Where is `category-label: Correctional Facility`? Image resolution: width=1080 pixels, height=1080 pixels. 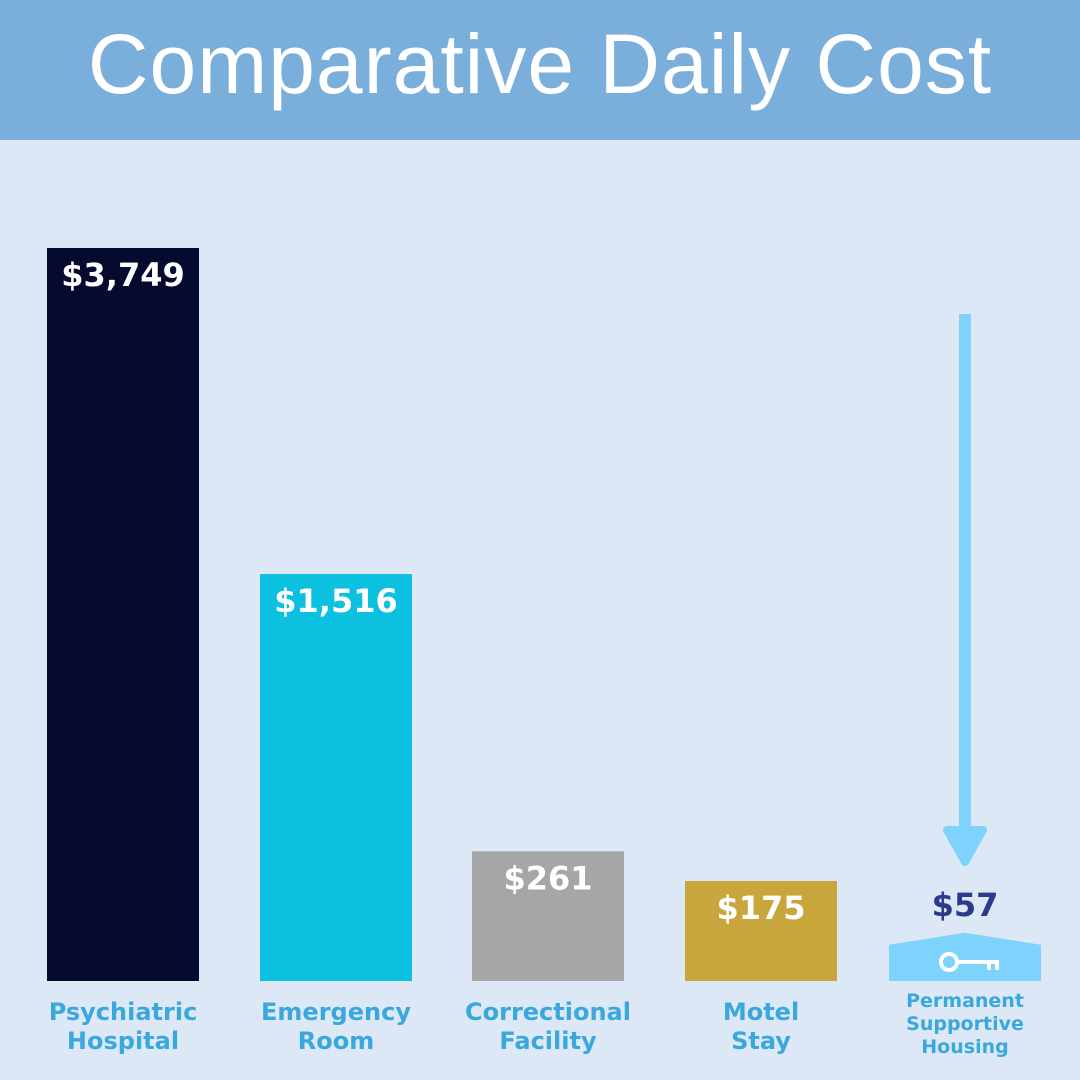
category-label: Correctional Facility is located at coordinates (548, 1026).